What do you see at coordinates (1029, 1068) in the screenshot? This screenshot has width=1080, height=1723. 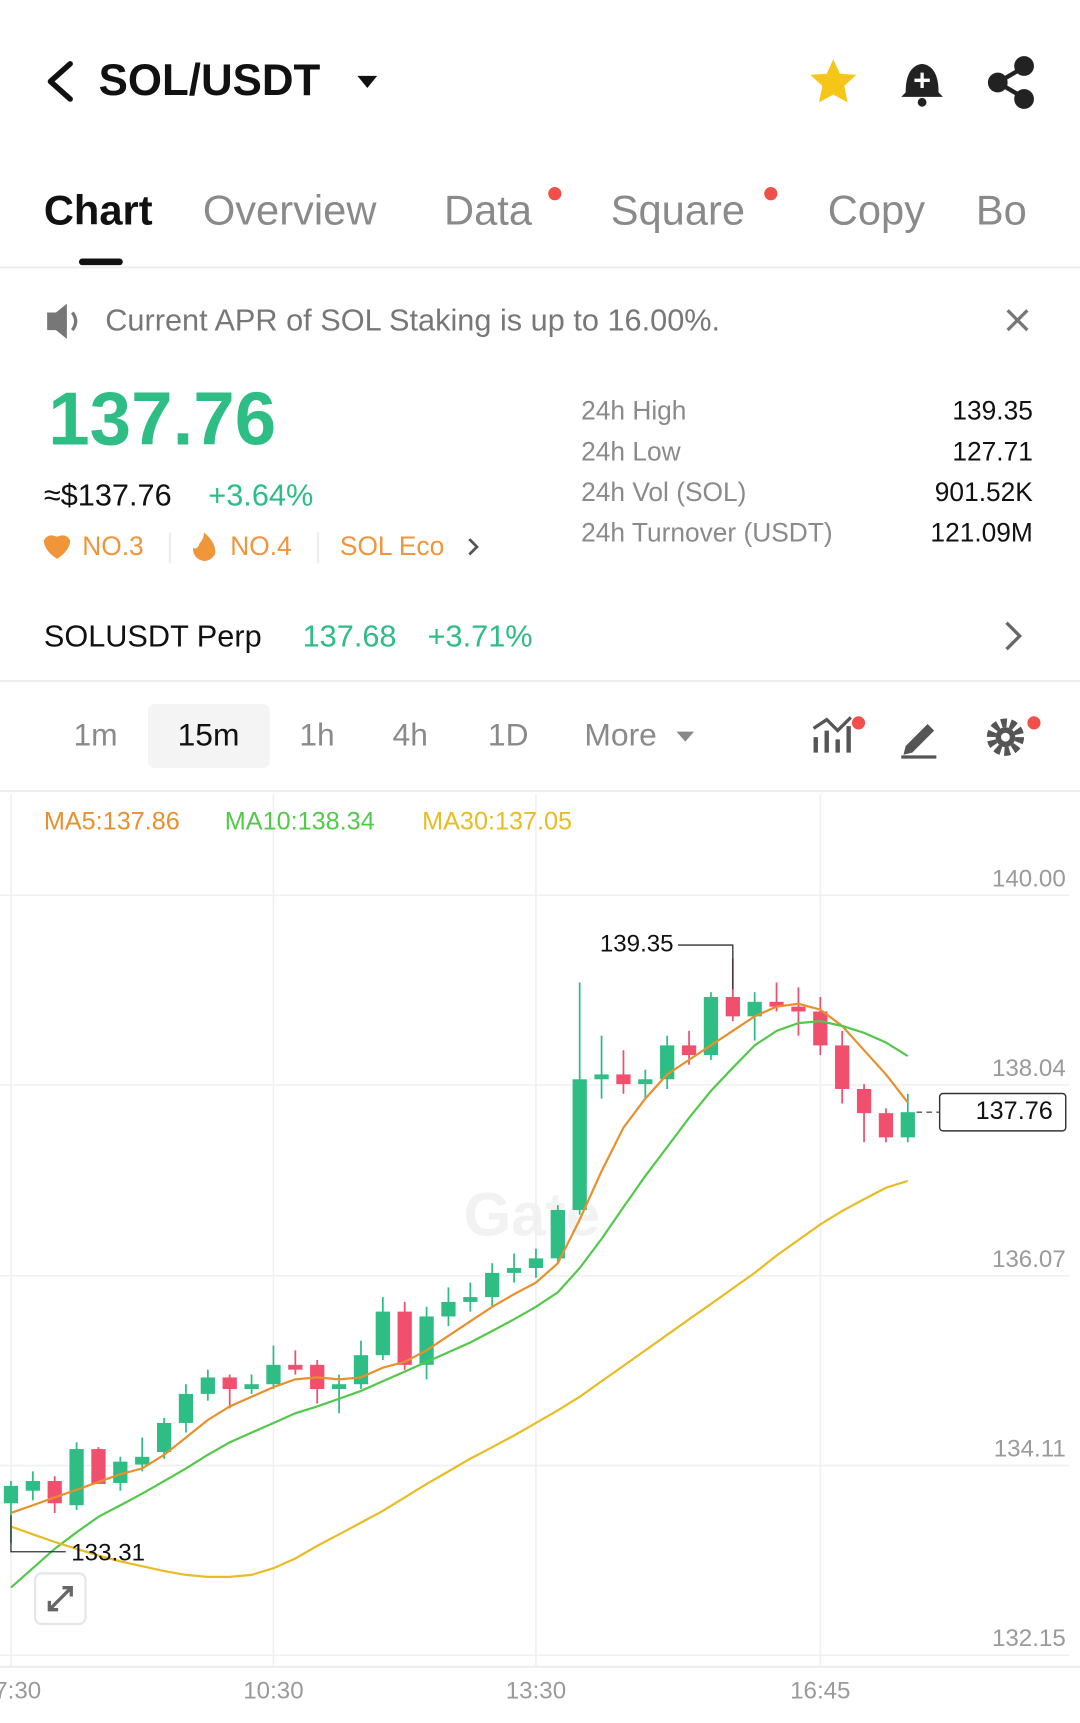 I see `y-tick-label: 138.04` at bounding box center [1029, 1068].